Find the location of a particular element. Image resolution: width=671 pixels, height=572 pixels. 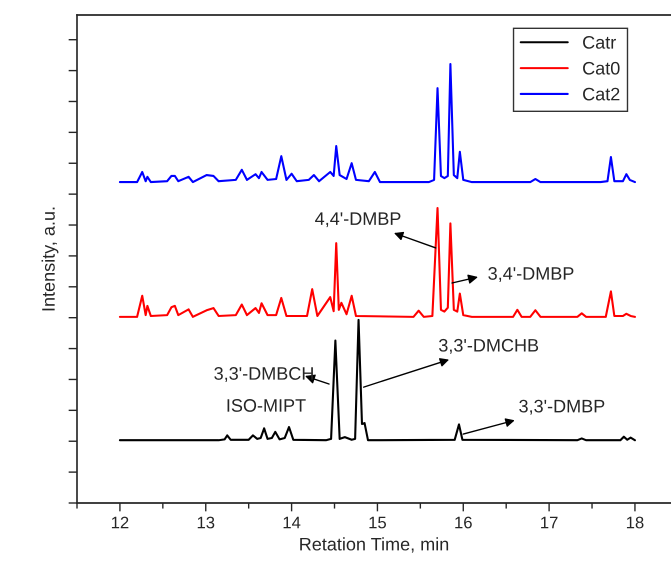

annotation: 4,4'-DMBP is located at coordinates (357, 220).